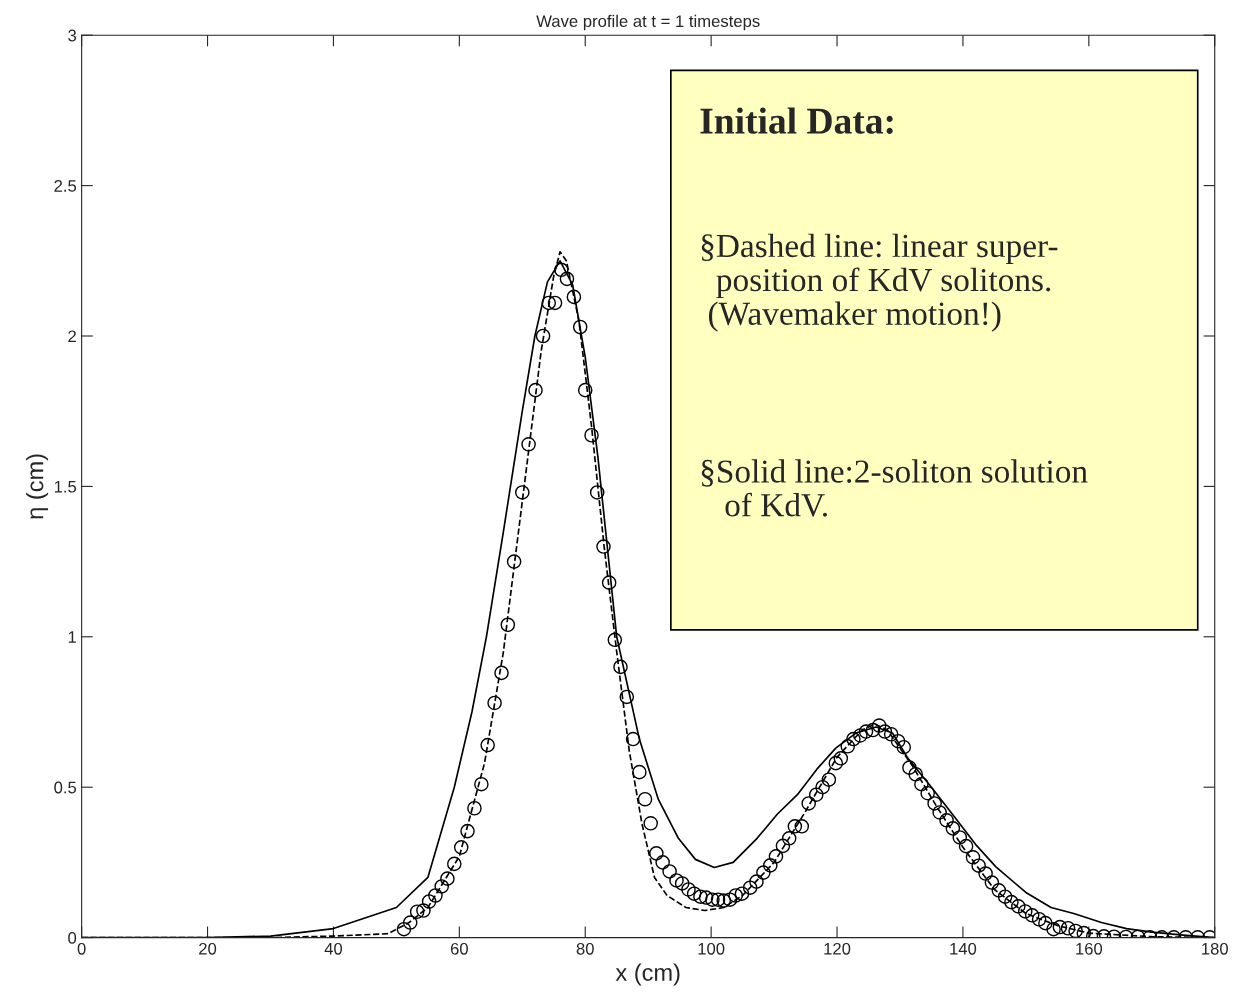  Describe the element at coordinates (648, 22) in the screenshot. I see `chart-title: Wave profile at t = 1 timesteps` at that location.